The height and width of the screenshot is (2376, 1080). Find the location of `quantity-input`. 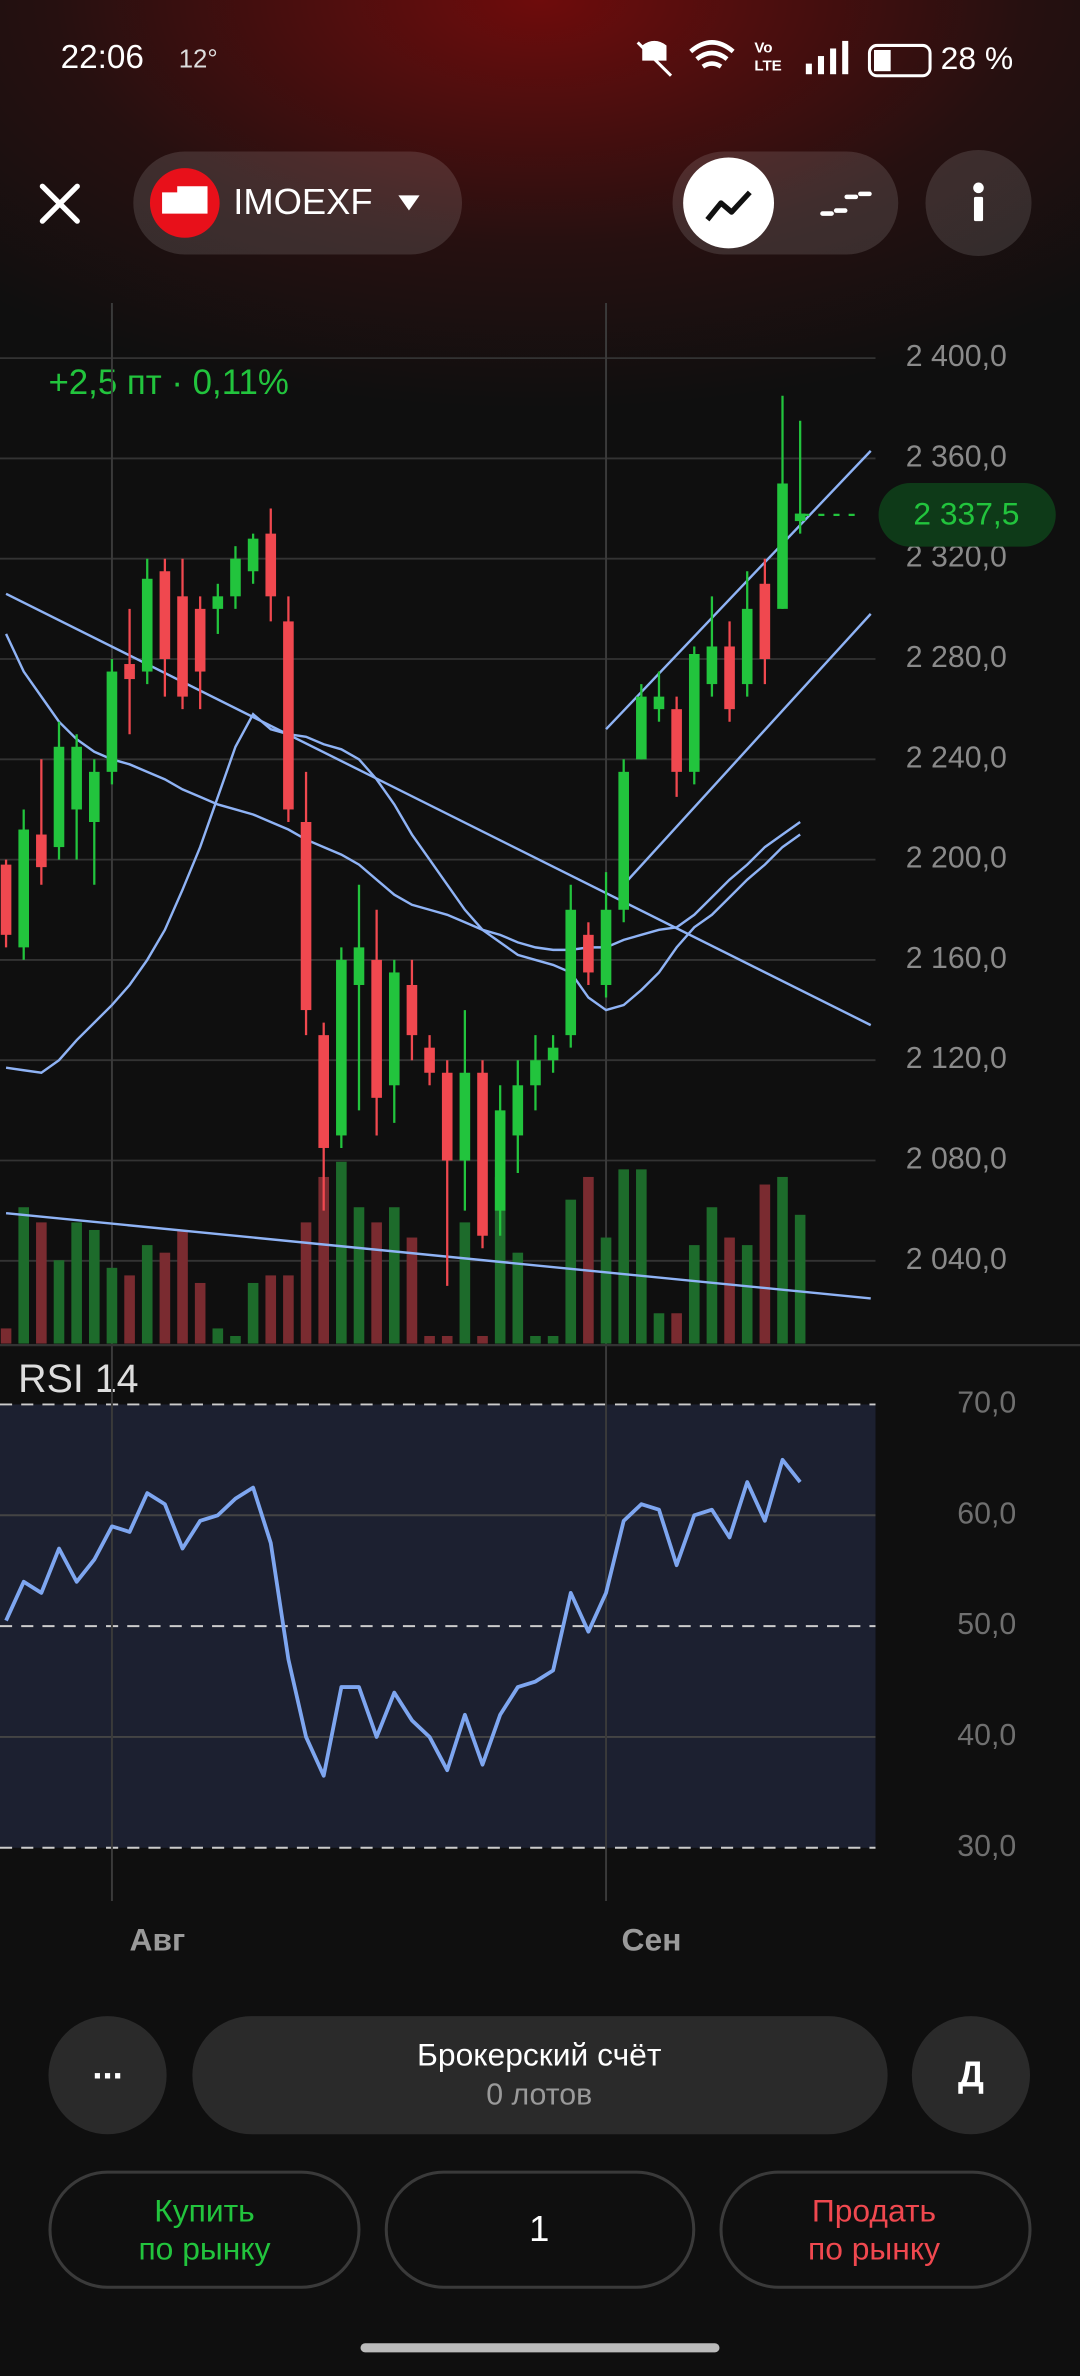

quantity-input is located at coordinates (540, 2229).